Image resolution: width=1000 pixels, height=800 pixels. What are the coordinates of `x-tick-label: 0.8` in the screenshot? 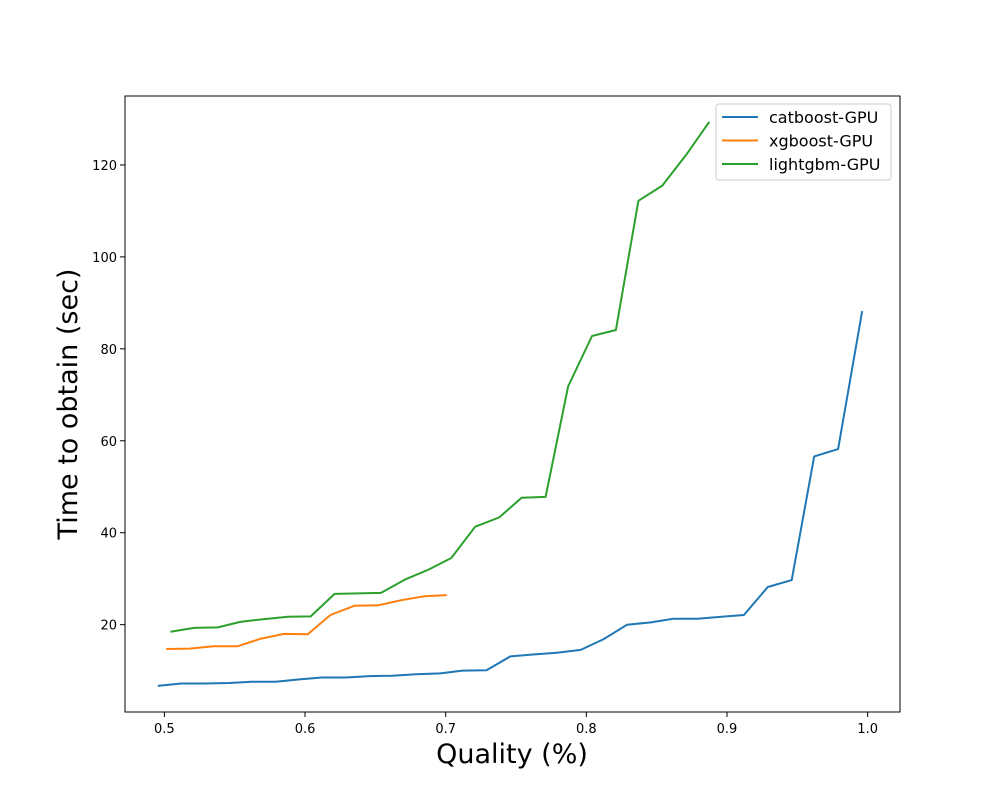 It's located at (586, 729).